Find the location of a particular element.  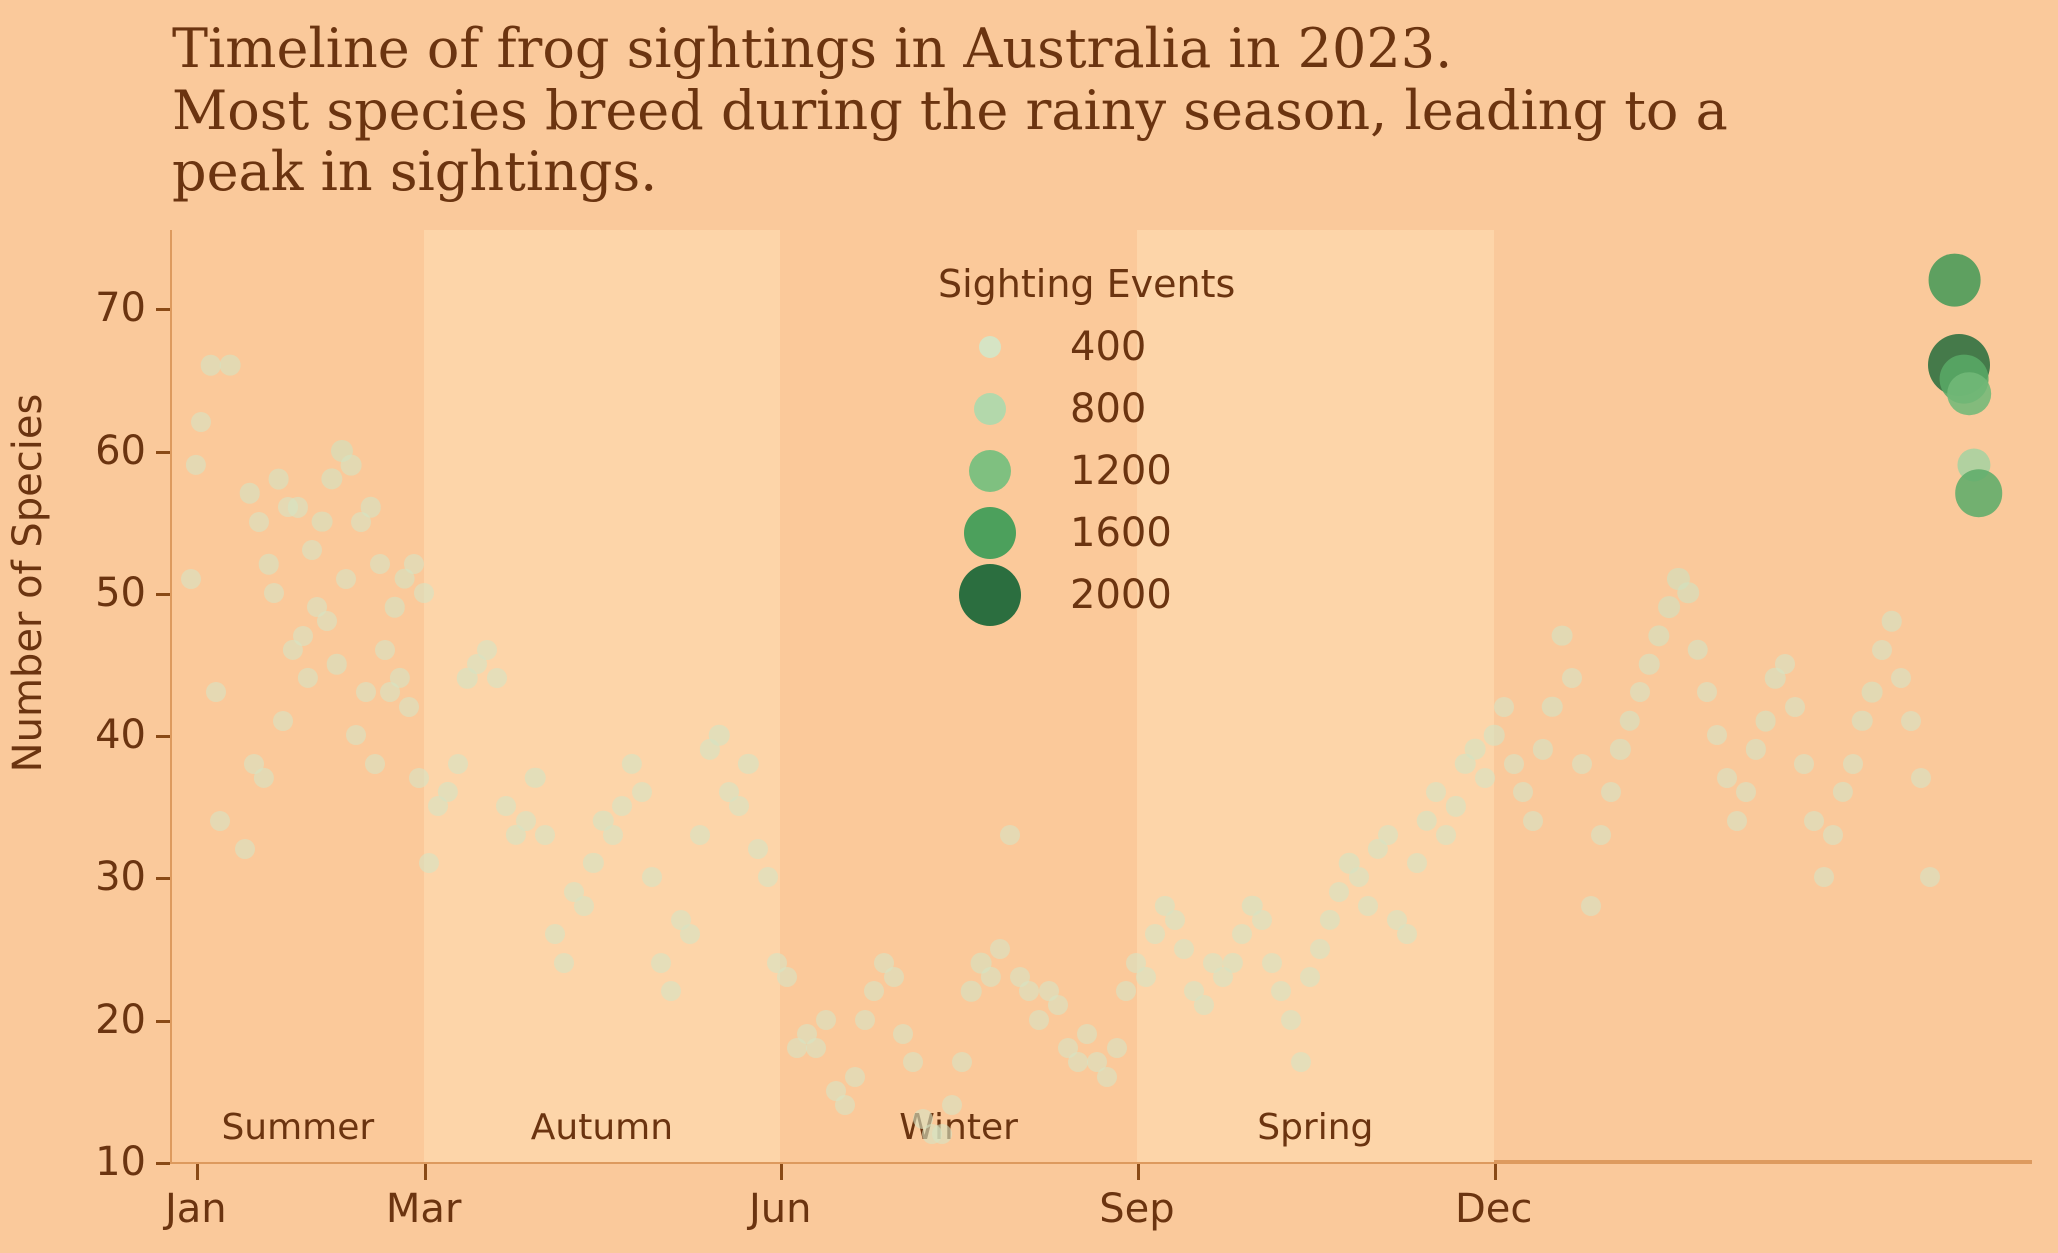

legend-entry: 2000 is located at coordinates (1145, 595).